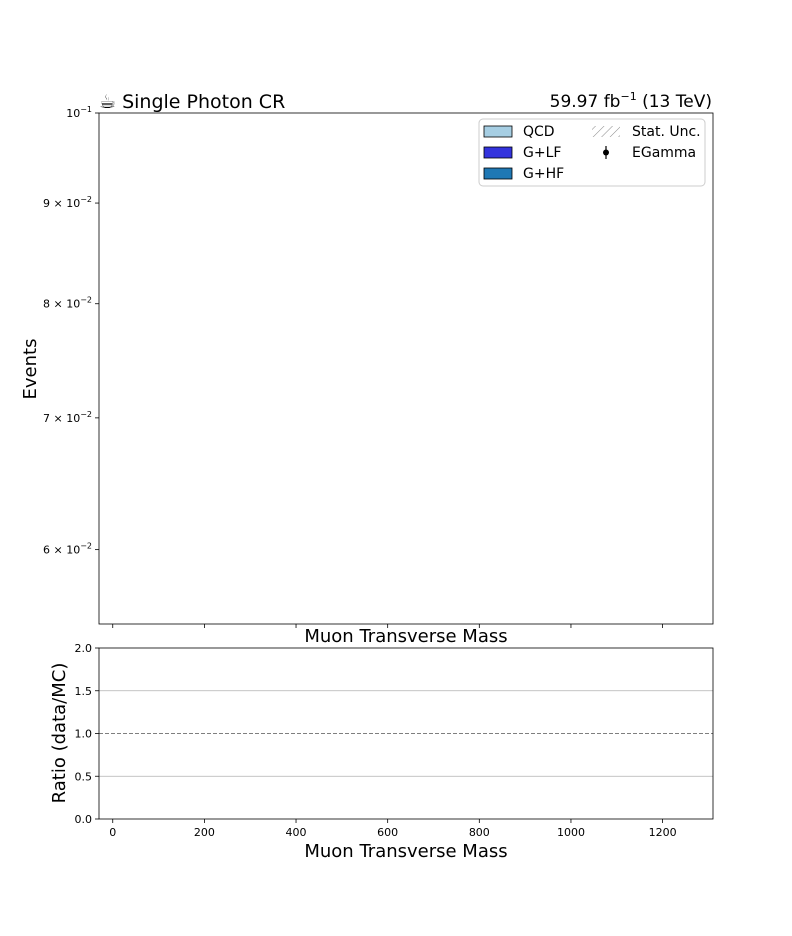 This screenshot has height=936, width=792. What do you see at coordinates (84, 819) in the screenshot?
I see `ratio-y-tick-label: 0.0` at bounding box center [84, 819].